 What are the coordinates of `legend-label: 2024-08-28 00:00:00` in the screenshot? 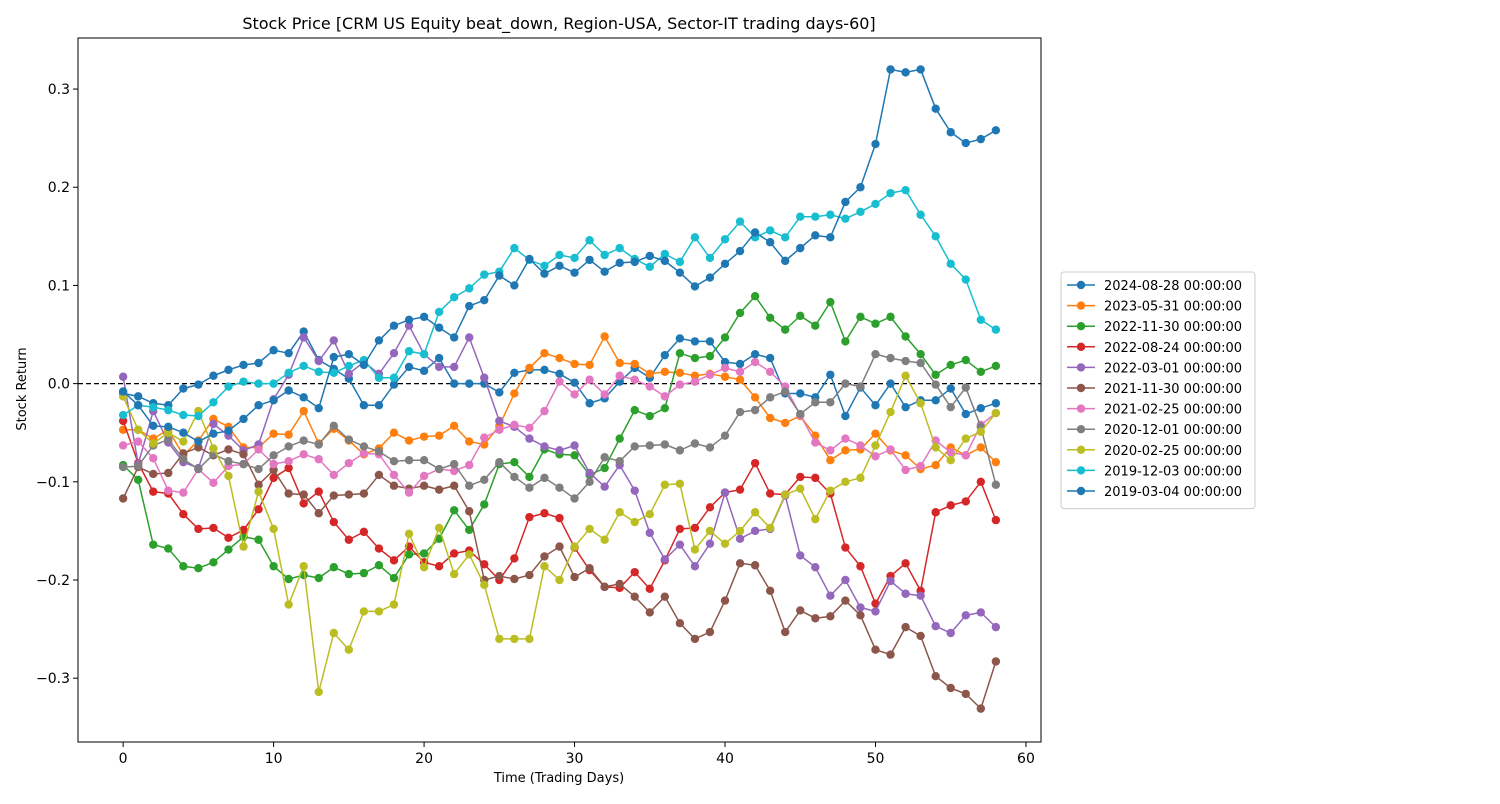 It's located at (1173, 286).